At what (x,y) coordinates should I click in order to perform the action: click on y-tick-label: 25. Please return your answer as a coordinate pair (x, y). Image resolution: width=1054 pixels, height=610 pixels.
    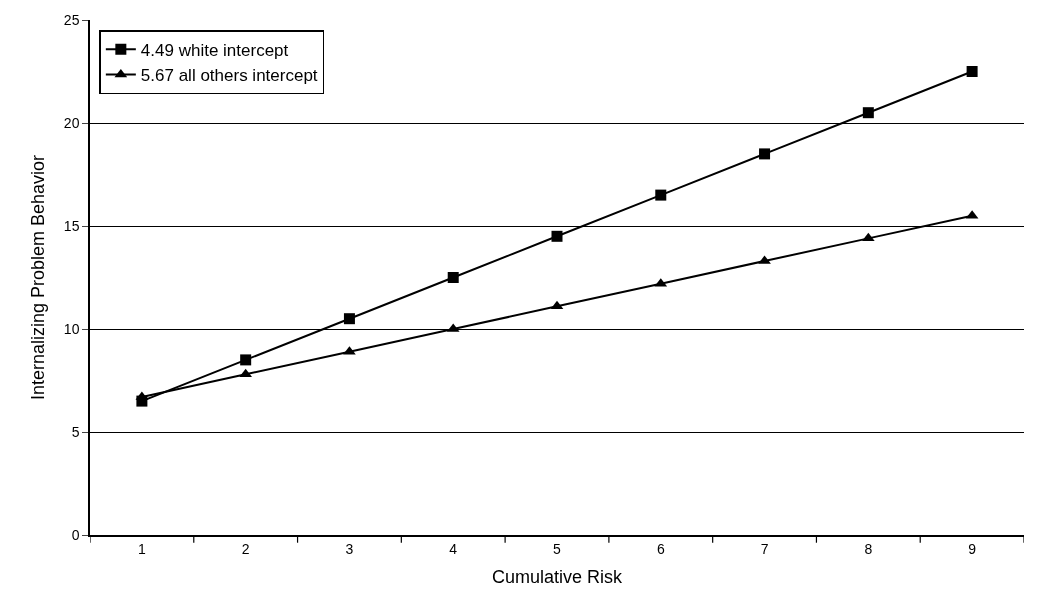
    Looking at the image, I should click on (71, 19).